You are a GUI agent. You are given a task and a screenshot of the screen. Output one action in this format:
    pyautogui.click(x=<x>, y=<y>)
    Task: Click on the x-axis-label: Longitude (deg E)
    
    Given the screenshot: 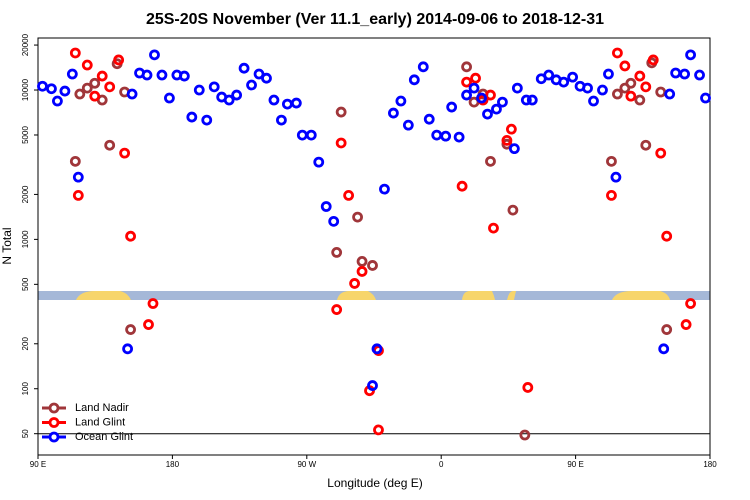 What is the action you would take?
    pyautogui.click(x=374, y=483)
    